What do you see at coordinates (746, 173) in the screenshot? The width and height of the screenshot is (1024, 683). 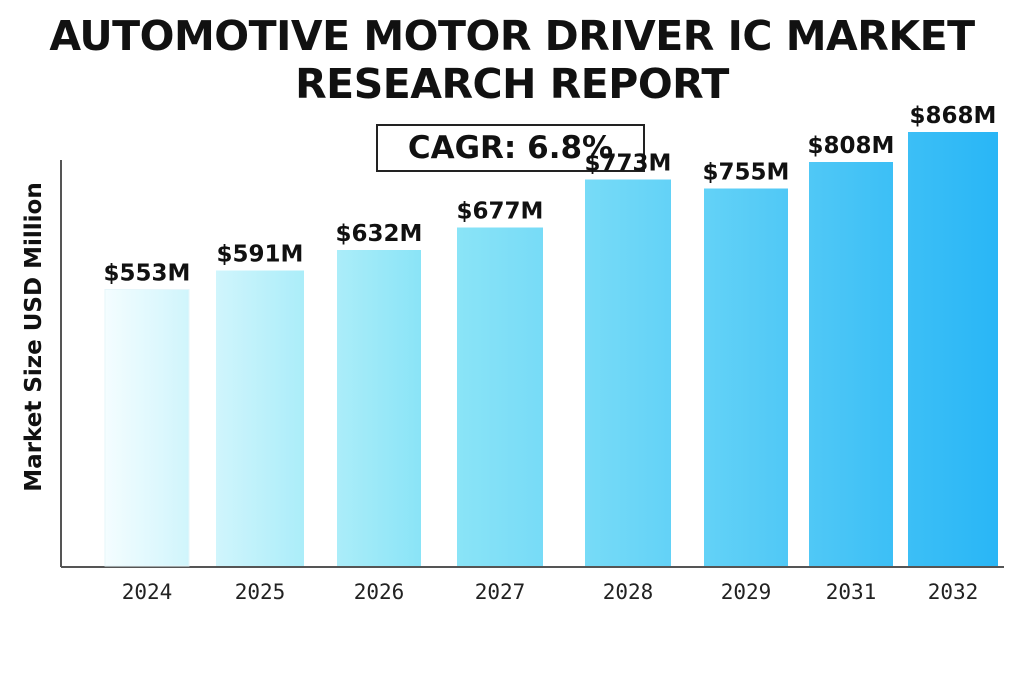 I see `bar-value-label-2029: $755M` at bounding box center [746, 173].